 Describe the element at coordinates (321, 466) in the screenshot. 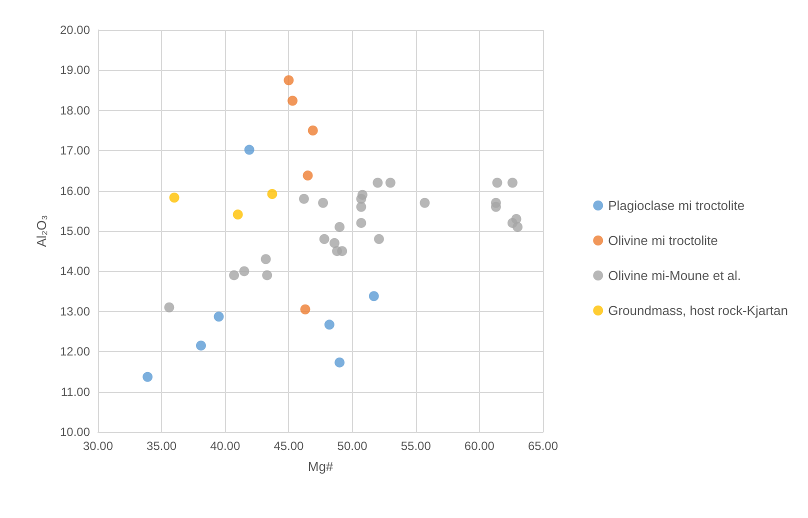

I see `x-axis-title: Mg#` at that location.